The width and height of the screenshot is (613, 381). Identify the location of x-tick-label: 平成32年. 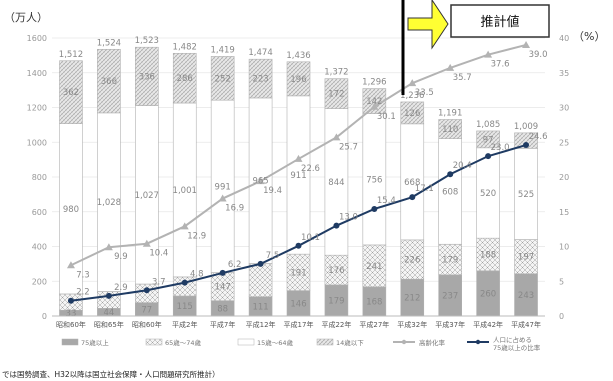
(412, 324).